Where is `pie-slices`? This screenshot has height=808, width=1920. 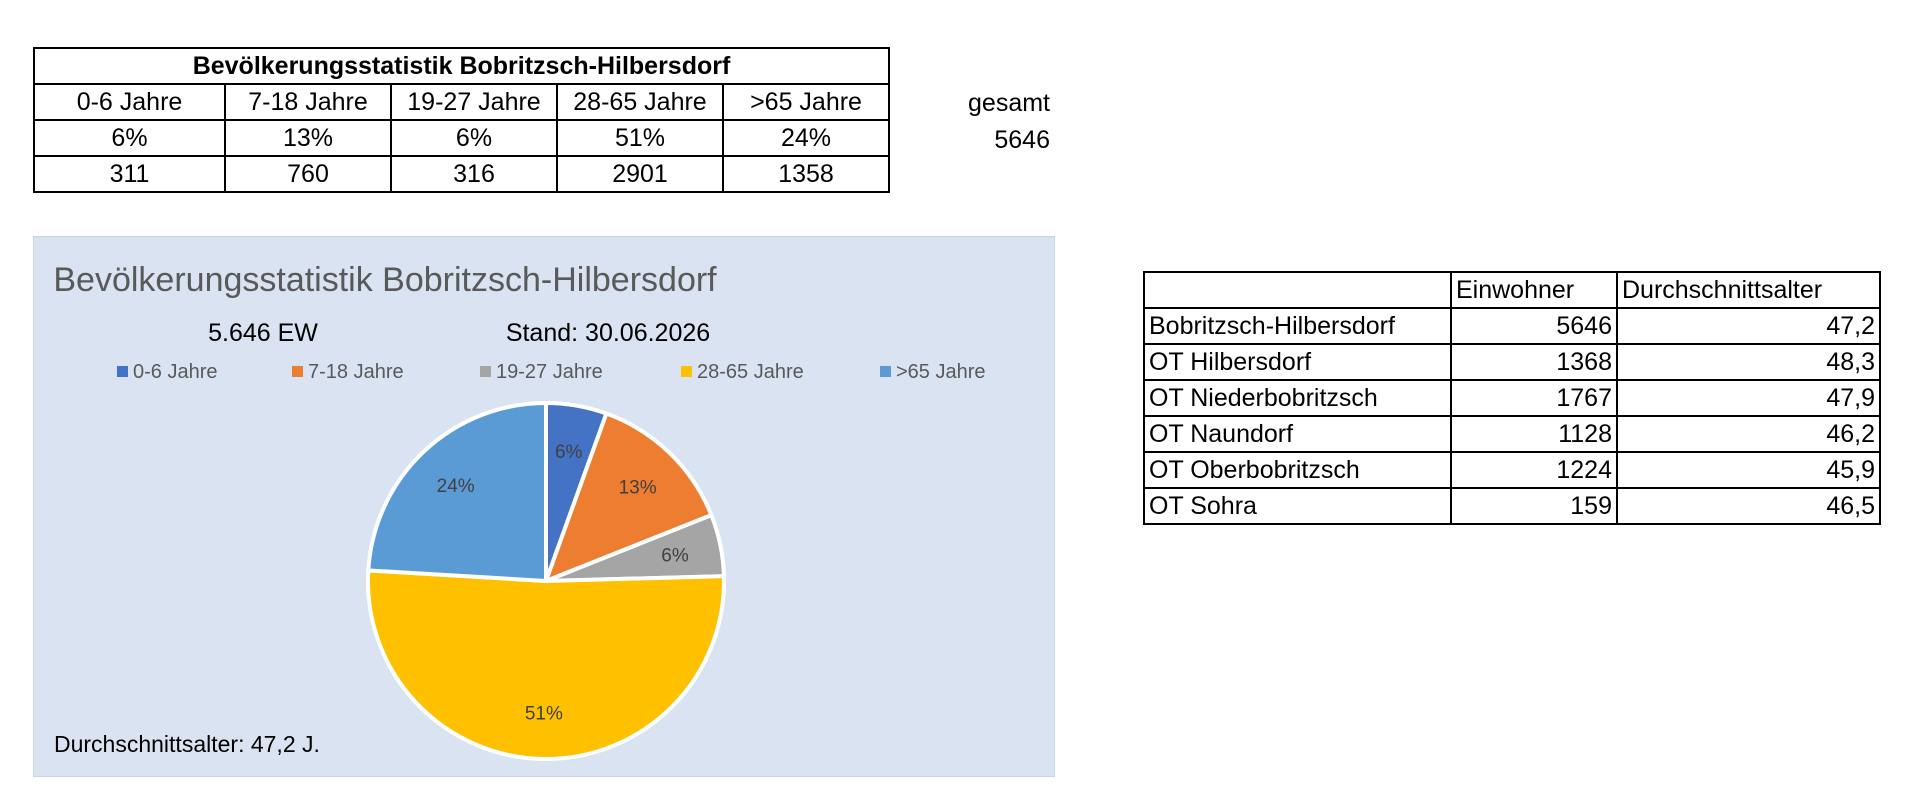
pie-slices is located at coordinates (546, 580).